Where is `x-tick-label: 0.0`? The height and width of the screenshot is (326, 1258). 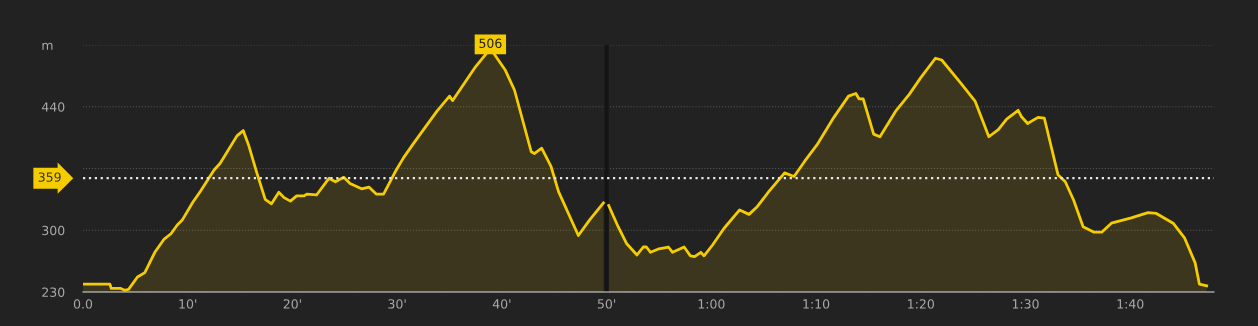 x-tick-label: 0.0 is located at coordinates (83, 304).